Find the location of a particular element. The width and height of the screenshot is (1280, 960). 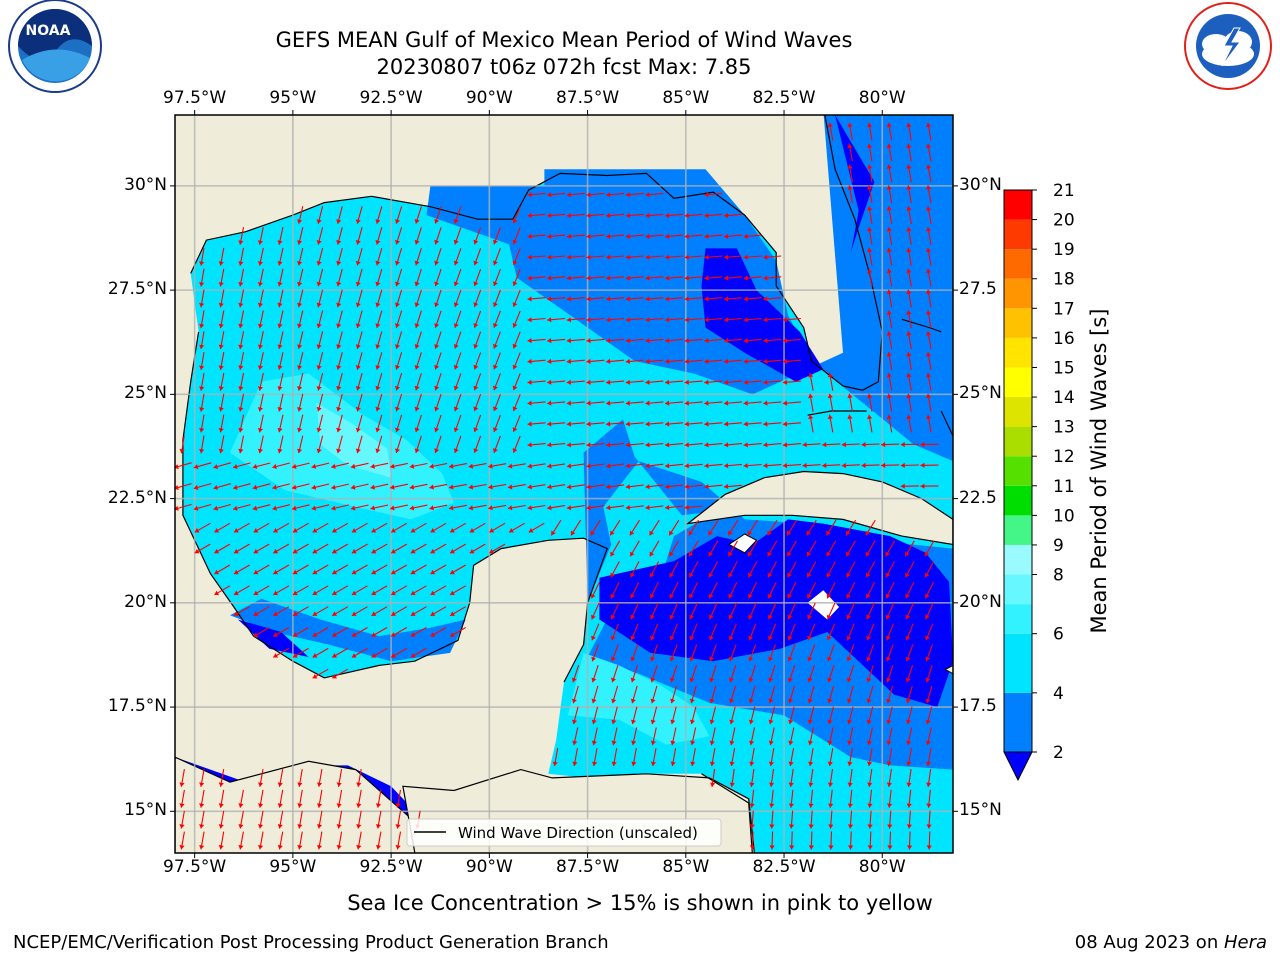

ytick-left-label: 30°N is located at coordinates (145, 184).